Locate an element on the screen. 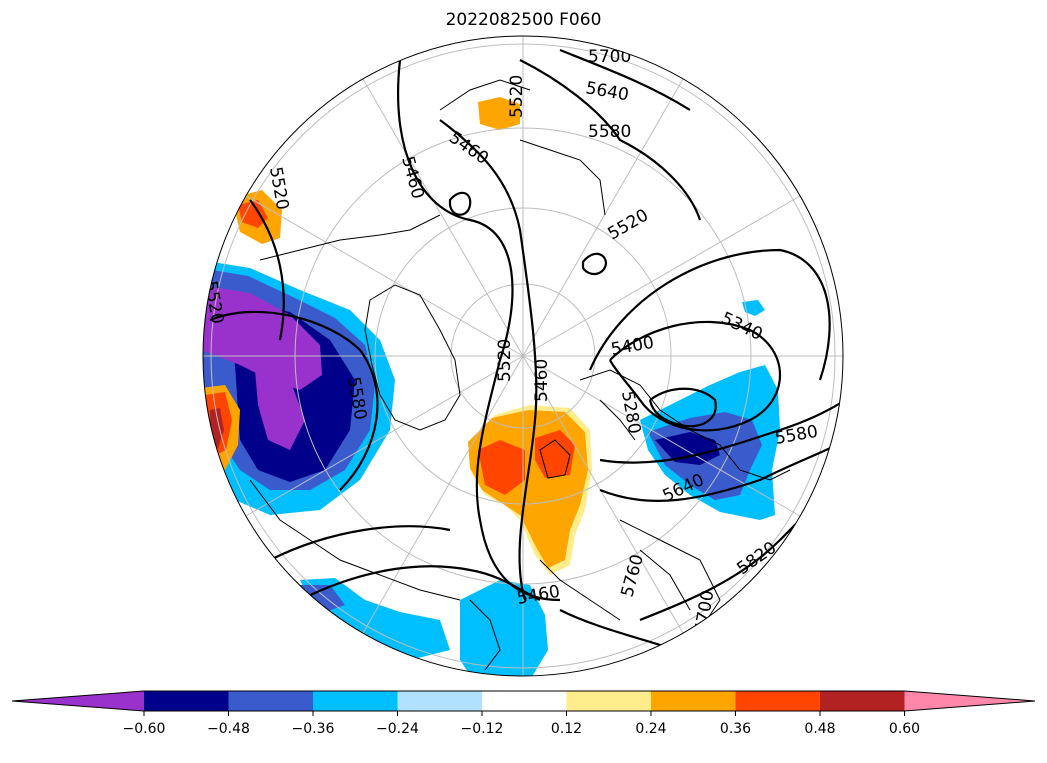 The width and height of the screenshot is (1047, 763). contour-5460-central is located at coordinates (488, 360).